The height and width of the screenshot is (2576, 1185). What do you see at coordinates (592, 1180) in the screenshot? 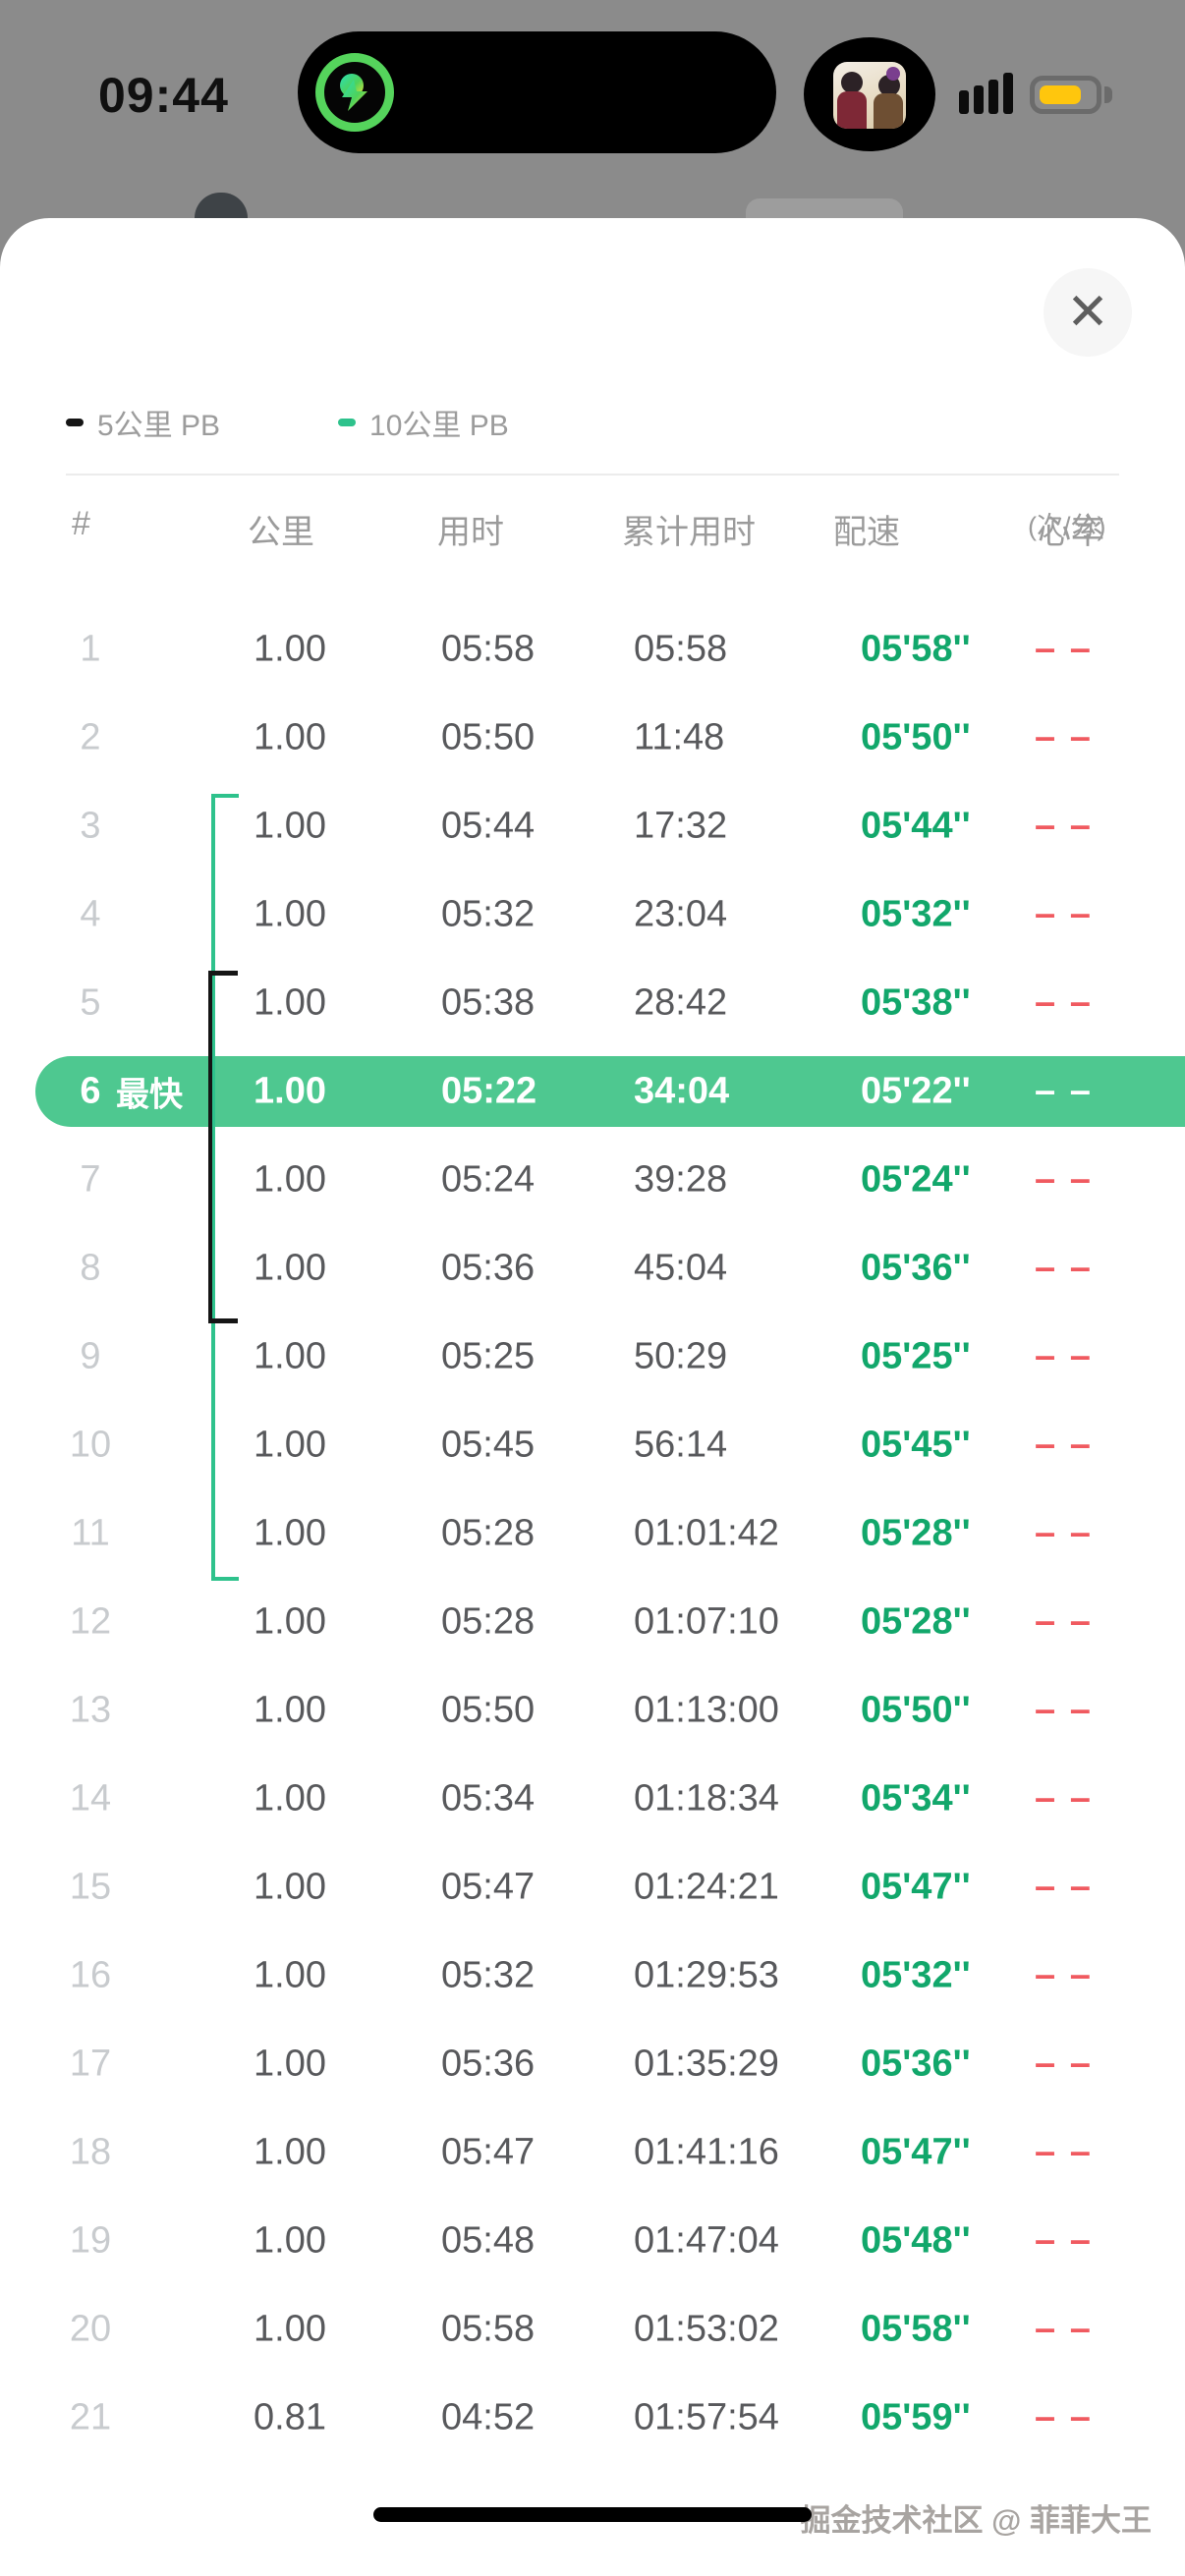
I see `table-row: 7 1.00 05:24 39:28 05'24'' – –` at bounding box center [592, 1180].